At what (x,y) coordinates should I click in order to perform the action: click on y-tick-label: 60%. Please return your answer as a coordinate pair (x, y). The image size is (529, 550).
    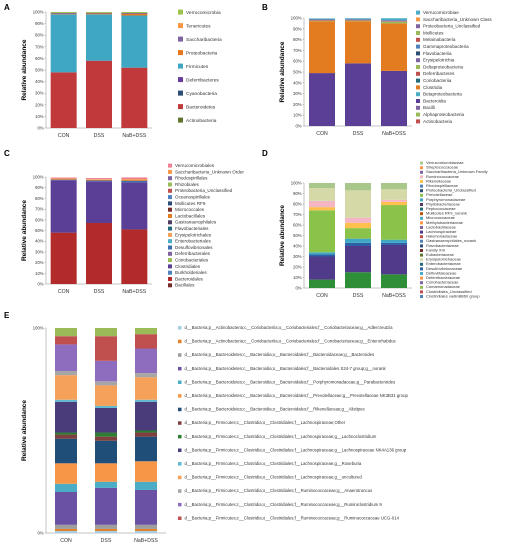
    Looking at the image, I should click on (297, 225).